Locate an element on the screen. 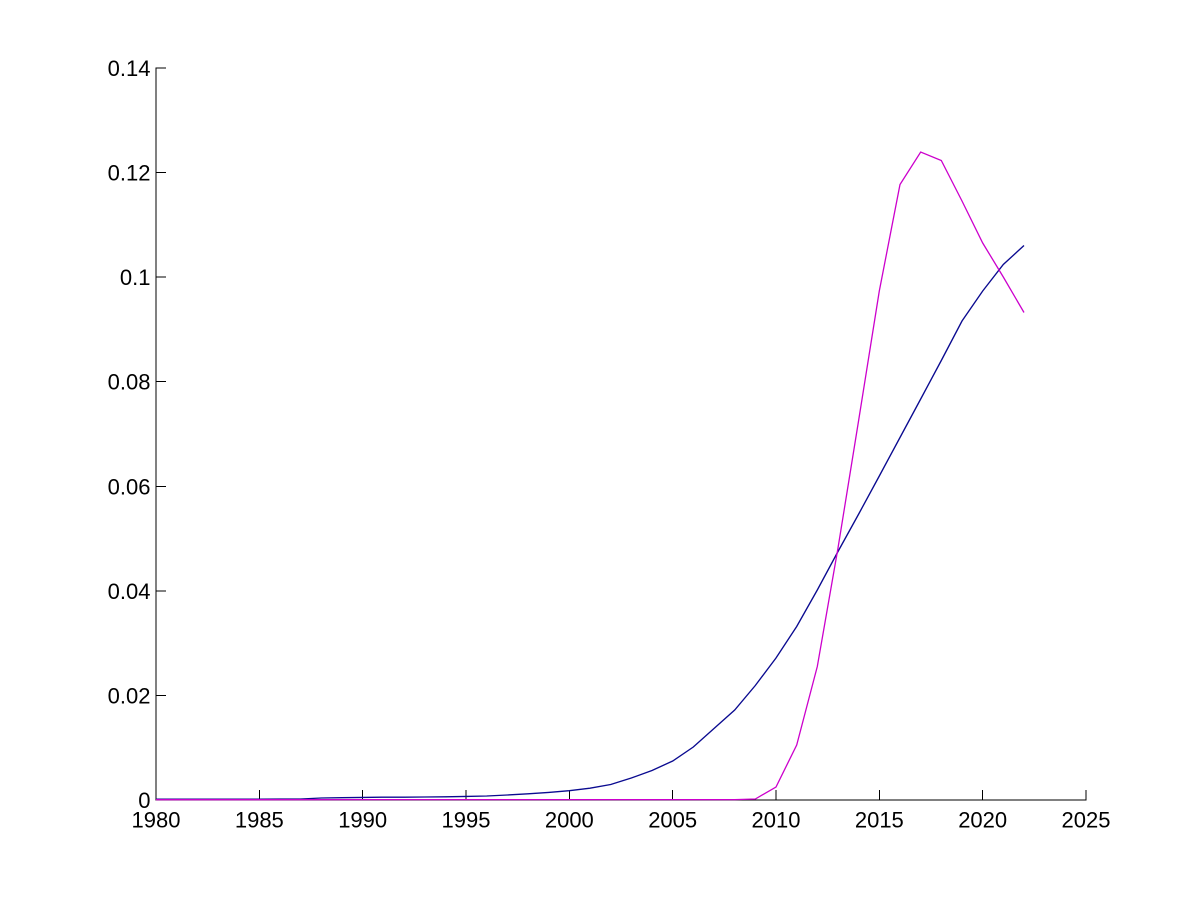 This screenshot has height=900, width=1200. svg-text: 0 is located at coordinates (144, 800).